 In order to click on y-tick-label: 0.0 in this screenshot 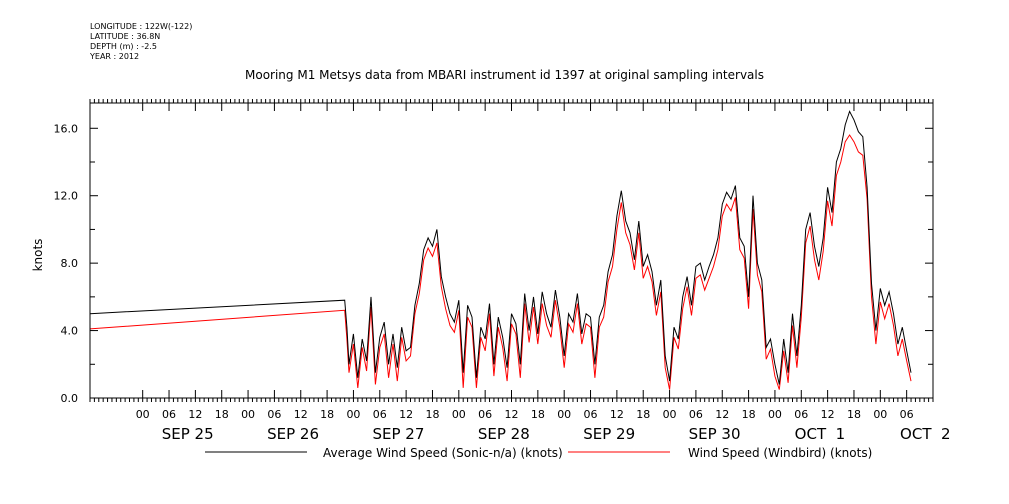, I will do `click(70, 398)`.